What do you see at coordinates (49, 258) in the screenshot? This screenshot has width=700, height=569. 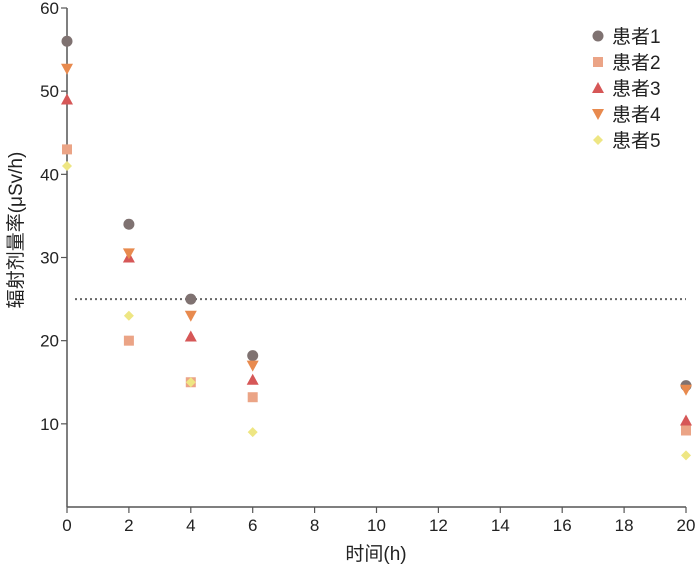 I see `y-tick-label: 30` at bounding box center [49, 258].